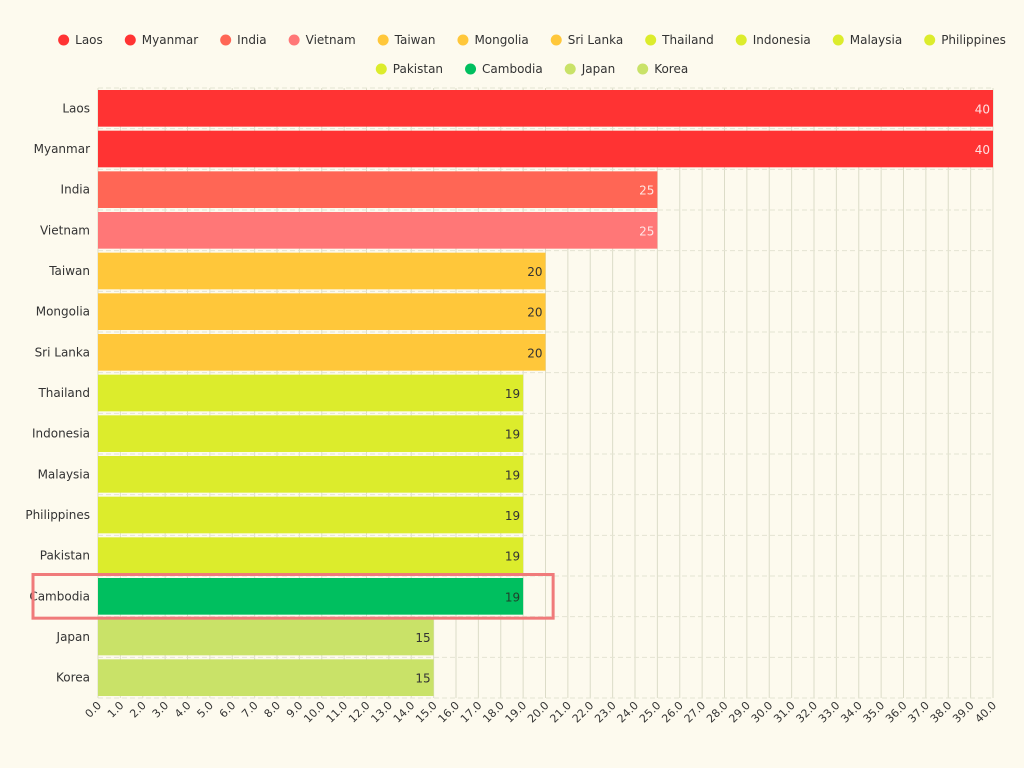 Image resolution: width=1024 pixels, height=768 pixels. What do you see at coordinates (57, 515) in the screenshot?
I see `category-label-philippines: Philippines` at bounding box center [57, 515].